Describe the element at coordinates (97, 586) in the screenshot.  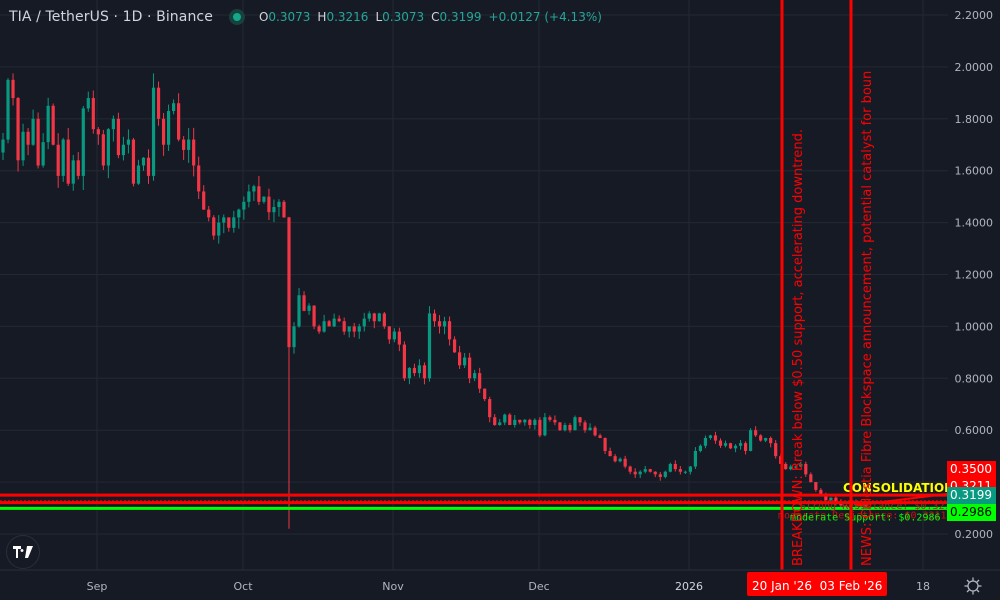
I see `svg-text: Sep` at that location.